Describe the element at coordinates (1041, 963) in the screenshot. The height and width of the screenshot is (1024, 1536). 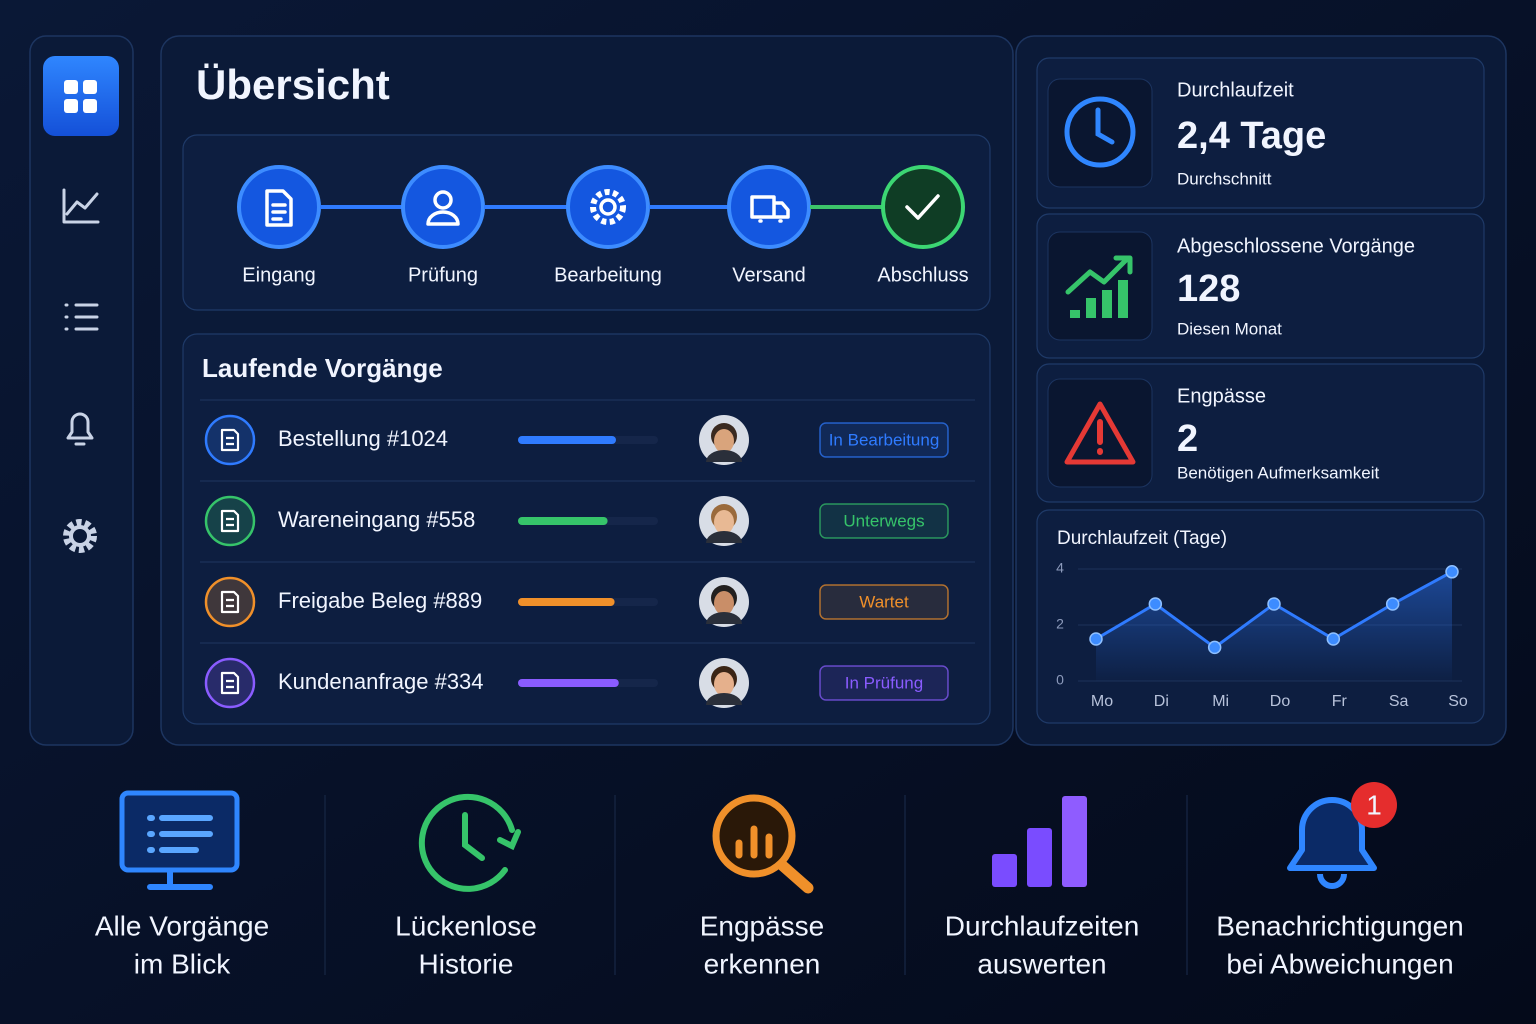
I see `feature-label: auswerten` at that location.